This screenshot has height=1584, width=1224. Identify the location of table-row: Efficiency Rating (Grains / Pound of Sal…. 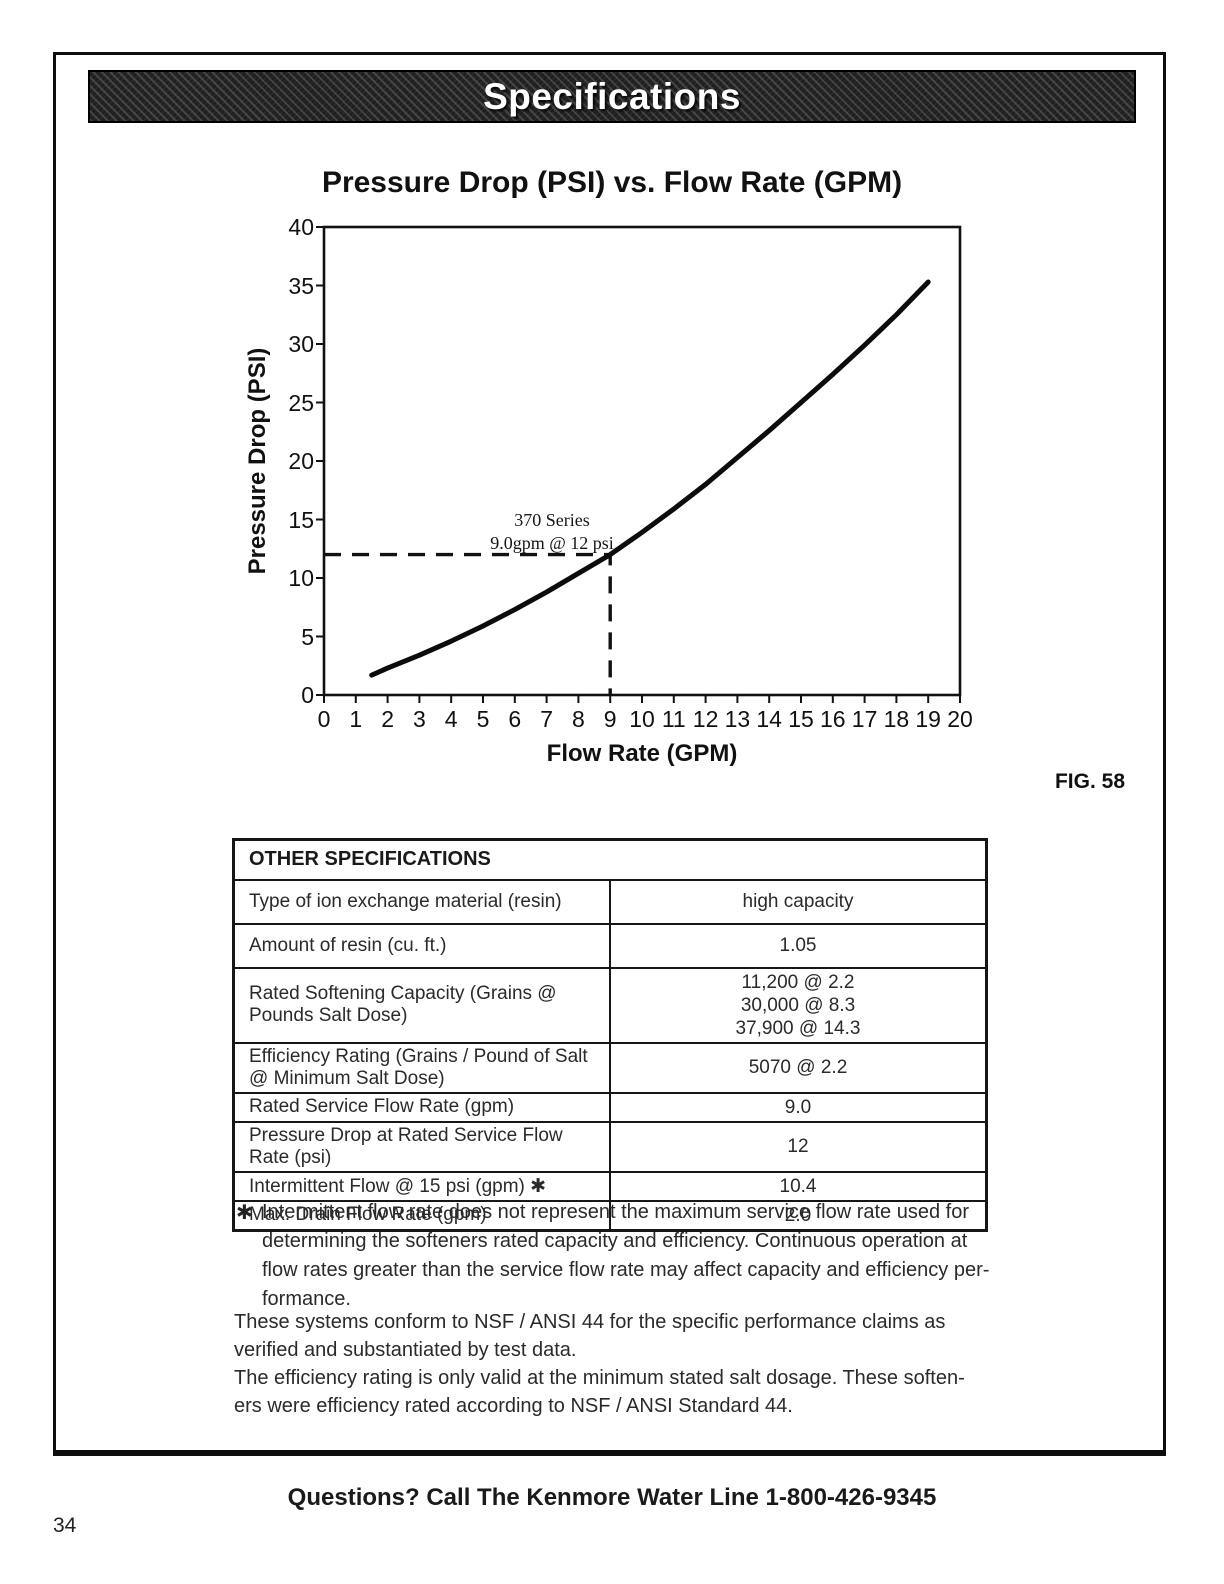
(610, 1067).